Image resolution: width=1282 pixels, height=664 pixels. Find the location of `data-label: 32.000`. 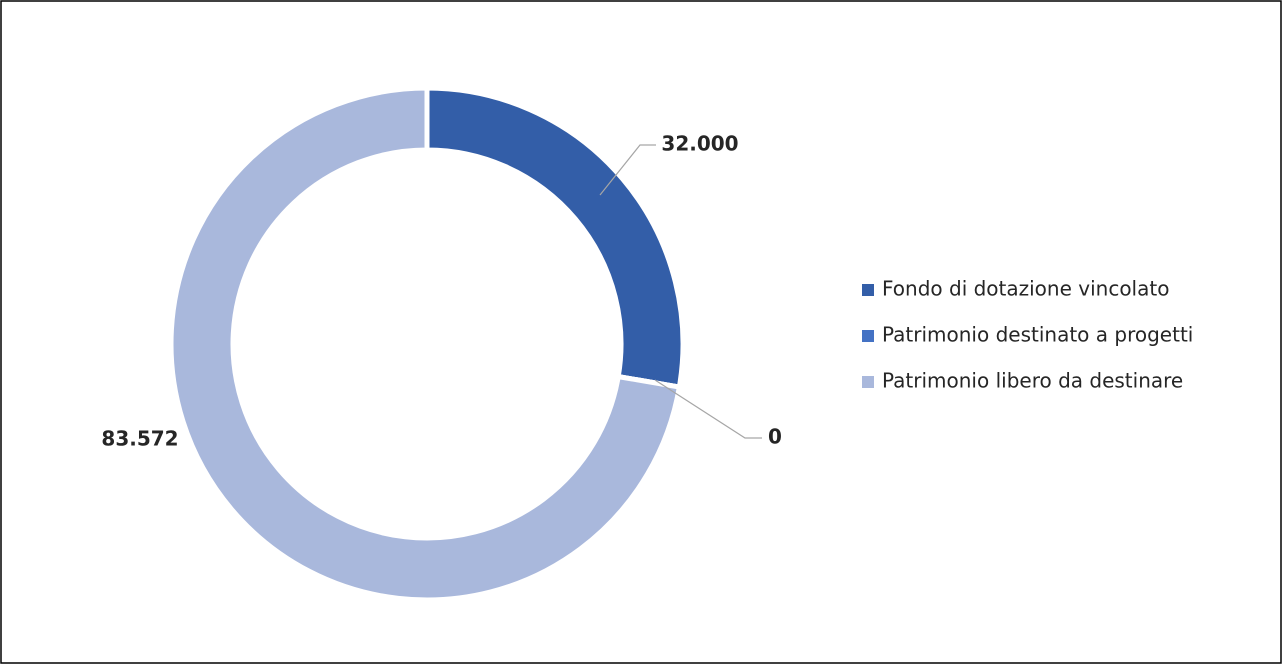

data-label: 32.000 is located at coordinates (699, 144).